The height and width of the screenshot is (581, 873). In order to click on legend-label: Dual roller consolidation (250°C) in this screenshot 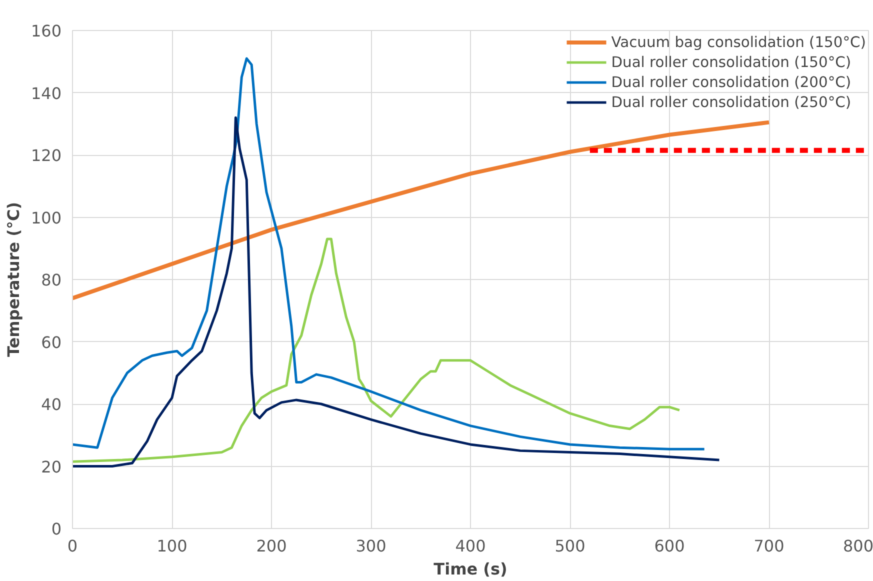, I will do `click(731, 102)`.